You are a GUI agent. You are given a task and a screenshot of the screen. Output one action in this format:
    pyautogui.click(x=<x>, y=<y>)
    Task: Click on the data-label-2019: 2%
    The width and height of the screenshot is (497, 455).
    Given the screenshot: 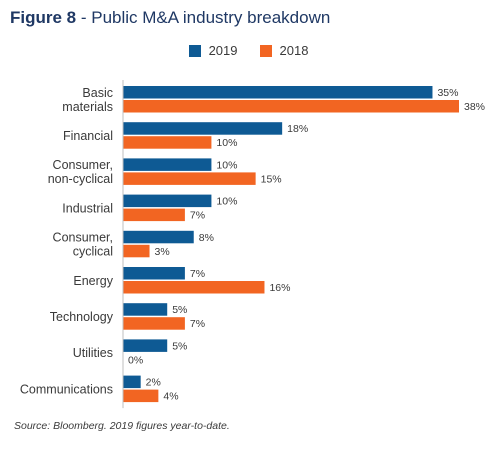 What is the action you would take?
    pyautogui.click(x=153, y=383)
    